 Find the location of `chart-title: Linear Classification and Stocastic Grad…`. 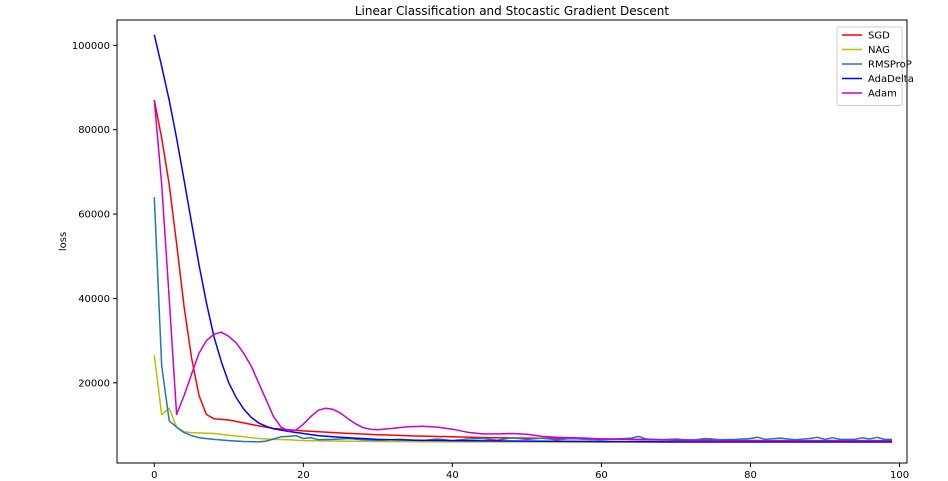

chart-title: Linear Classification and Stocastic Grad… is located at coordinates (512, 11).